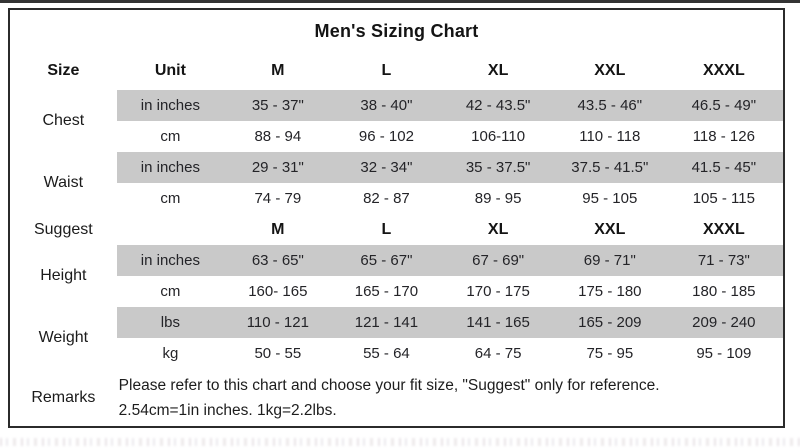 The height and width of the screenshot is (448, 800). What do you see at coordinates (498, 322) in the screenshot?
I see `value-cell: 141 - 165` at bounding box center [498, 322].